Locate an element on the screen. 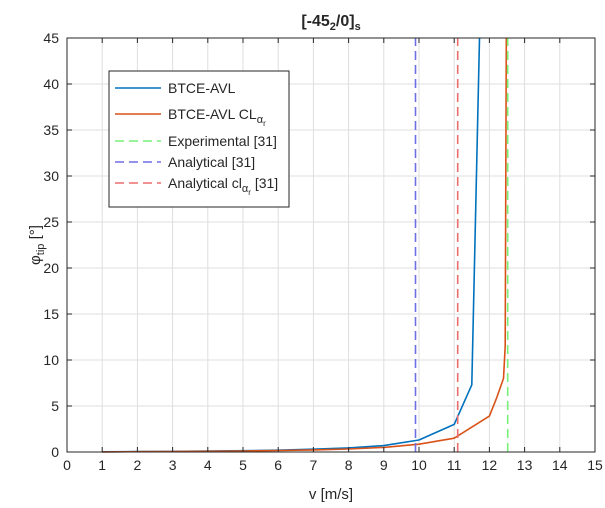 This screenshot has height=508, width=605. x-tick-label: 1 is located at coordinates (102, 465).